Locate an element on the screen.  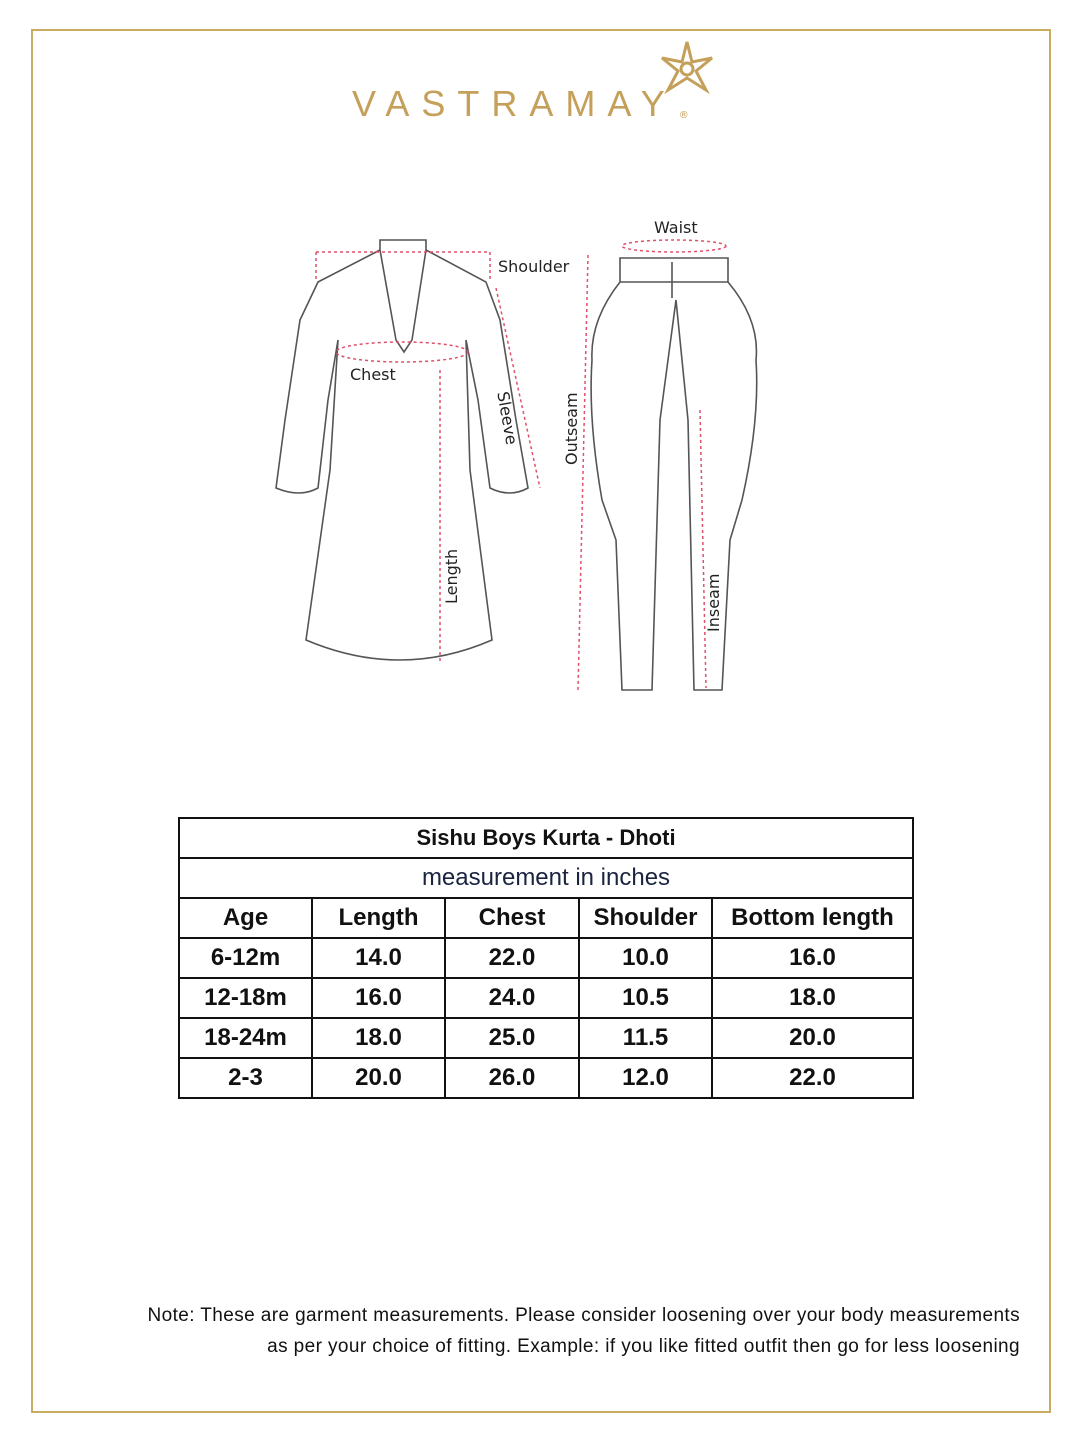
cell-bottom-length: 16.0 is located at coordinates (812, 958).